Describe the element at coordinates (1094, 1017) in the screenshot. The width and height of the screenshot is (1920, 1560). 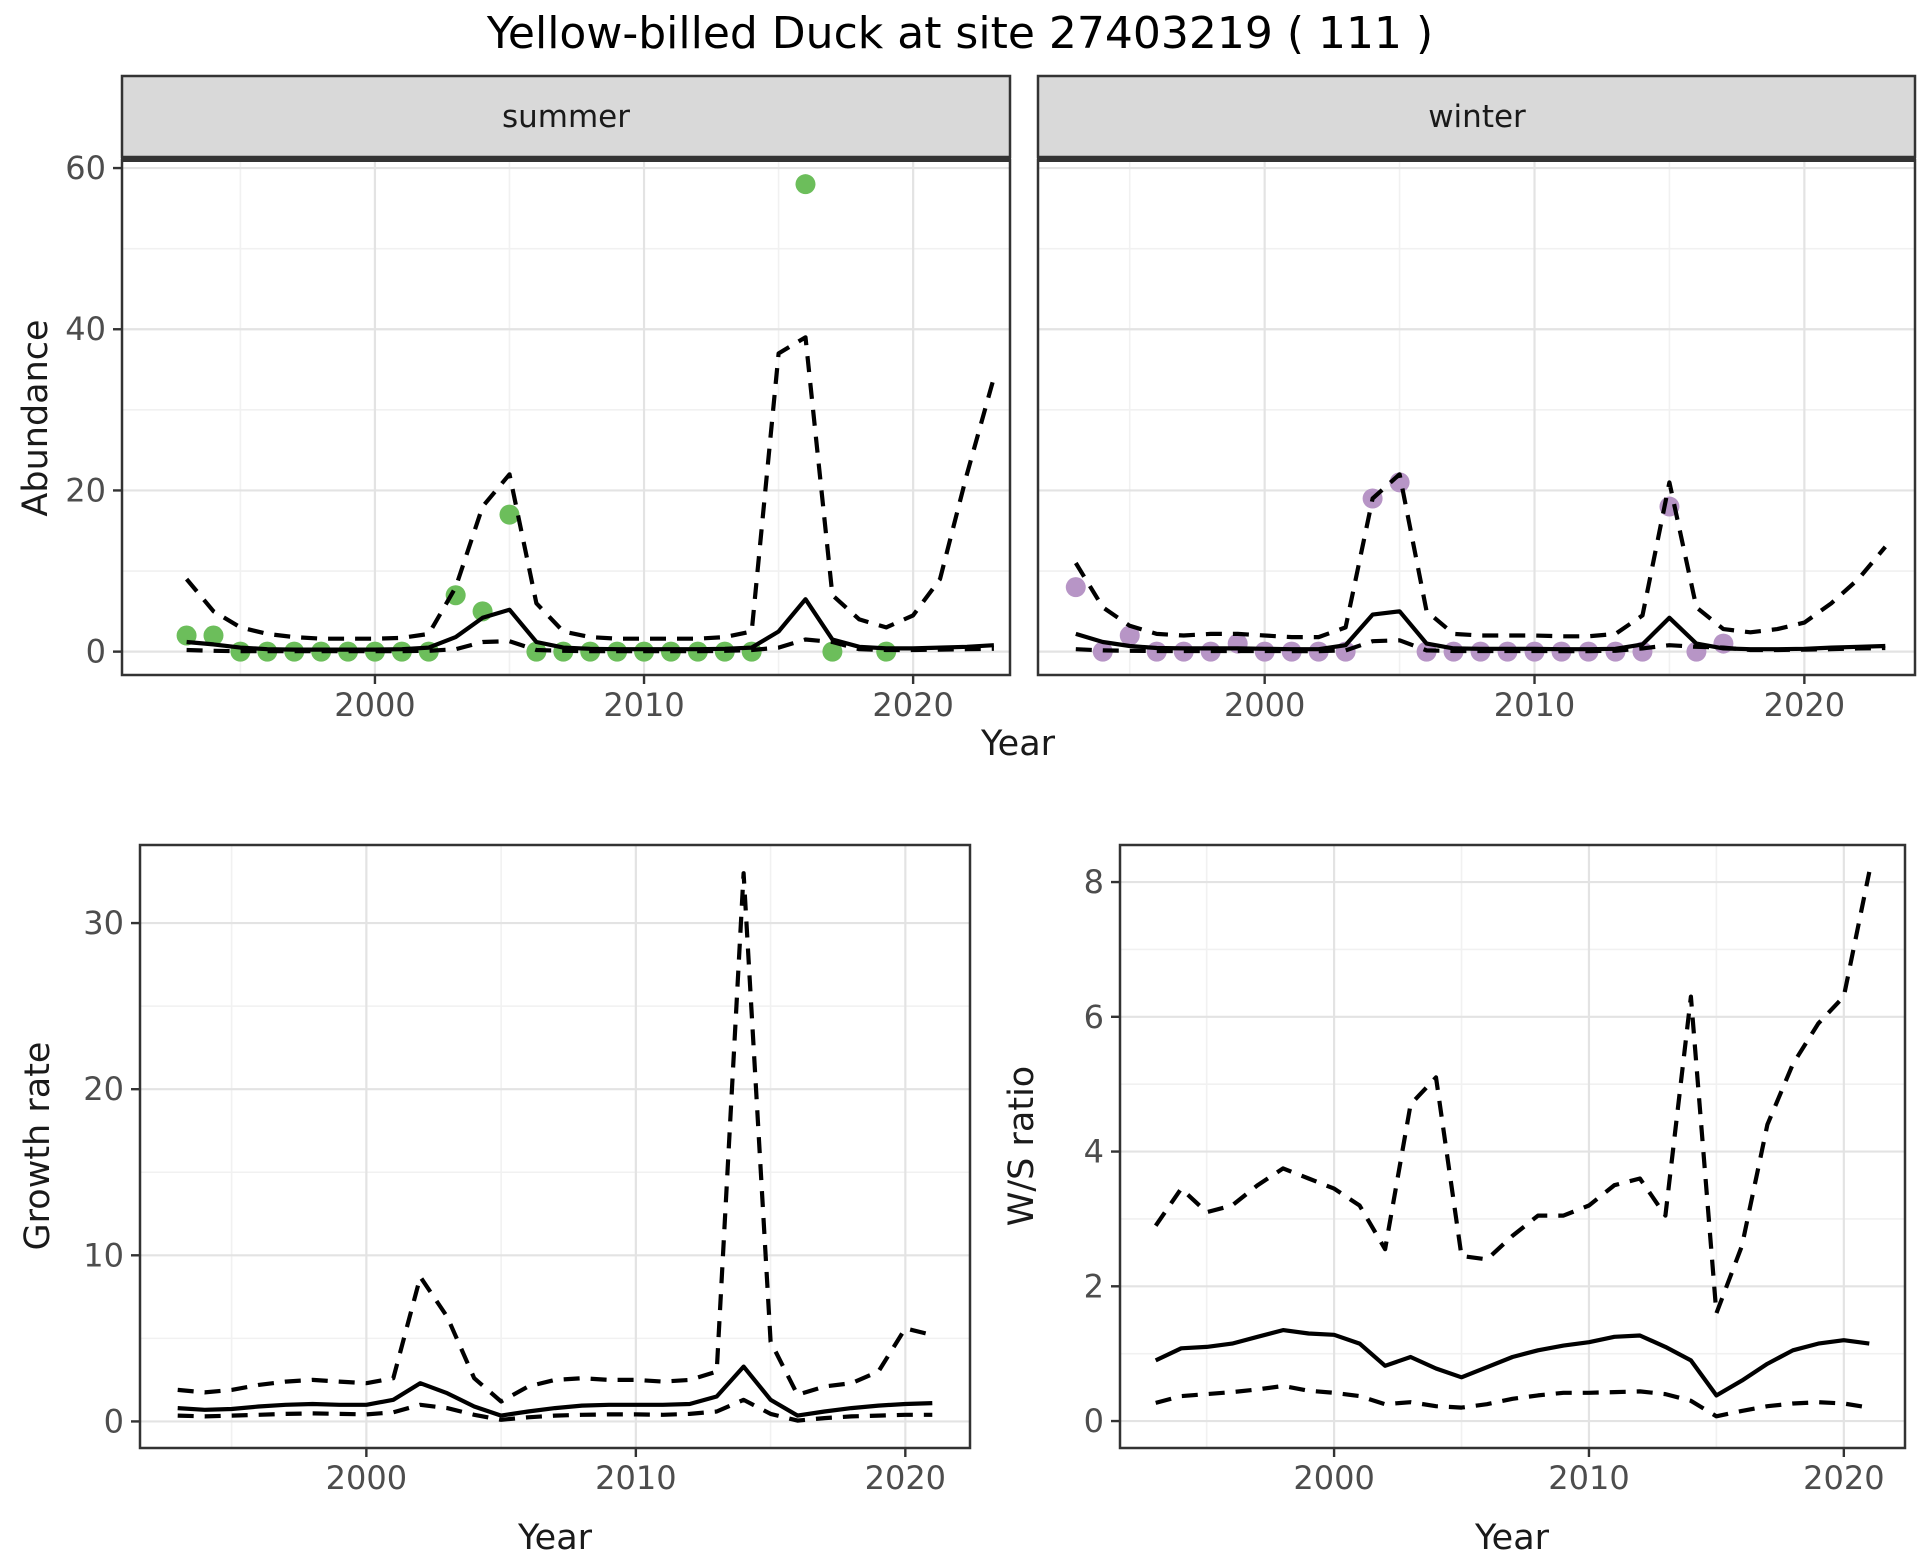
I see `y-tick-label: 6` at that location.